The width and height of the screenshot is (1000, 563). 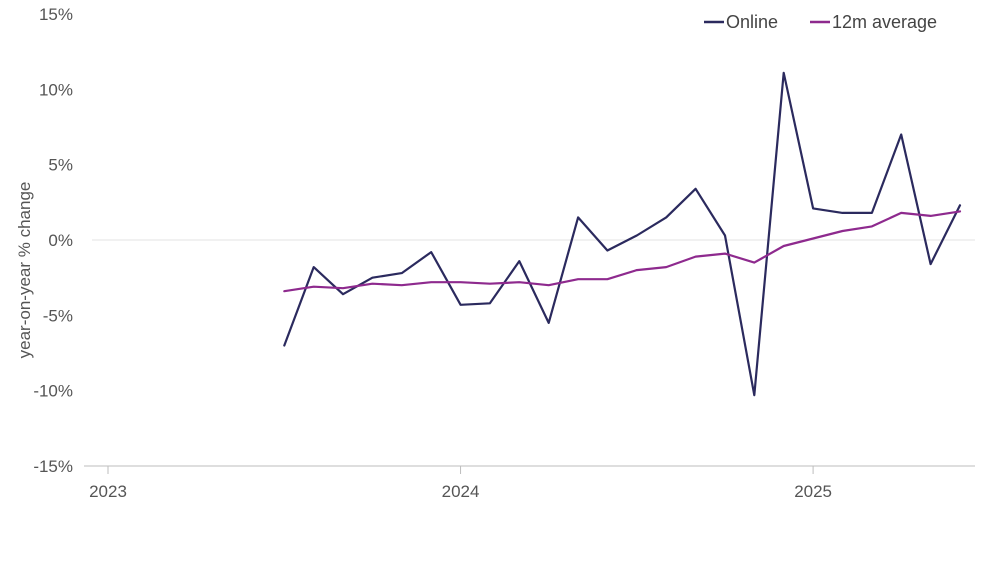 I want to click on legend-label: 12m average, so click(x=884, y=22).